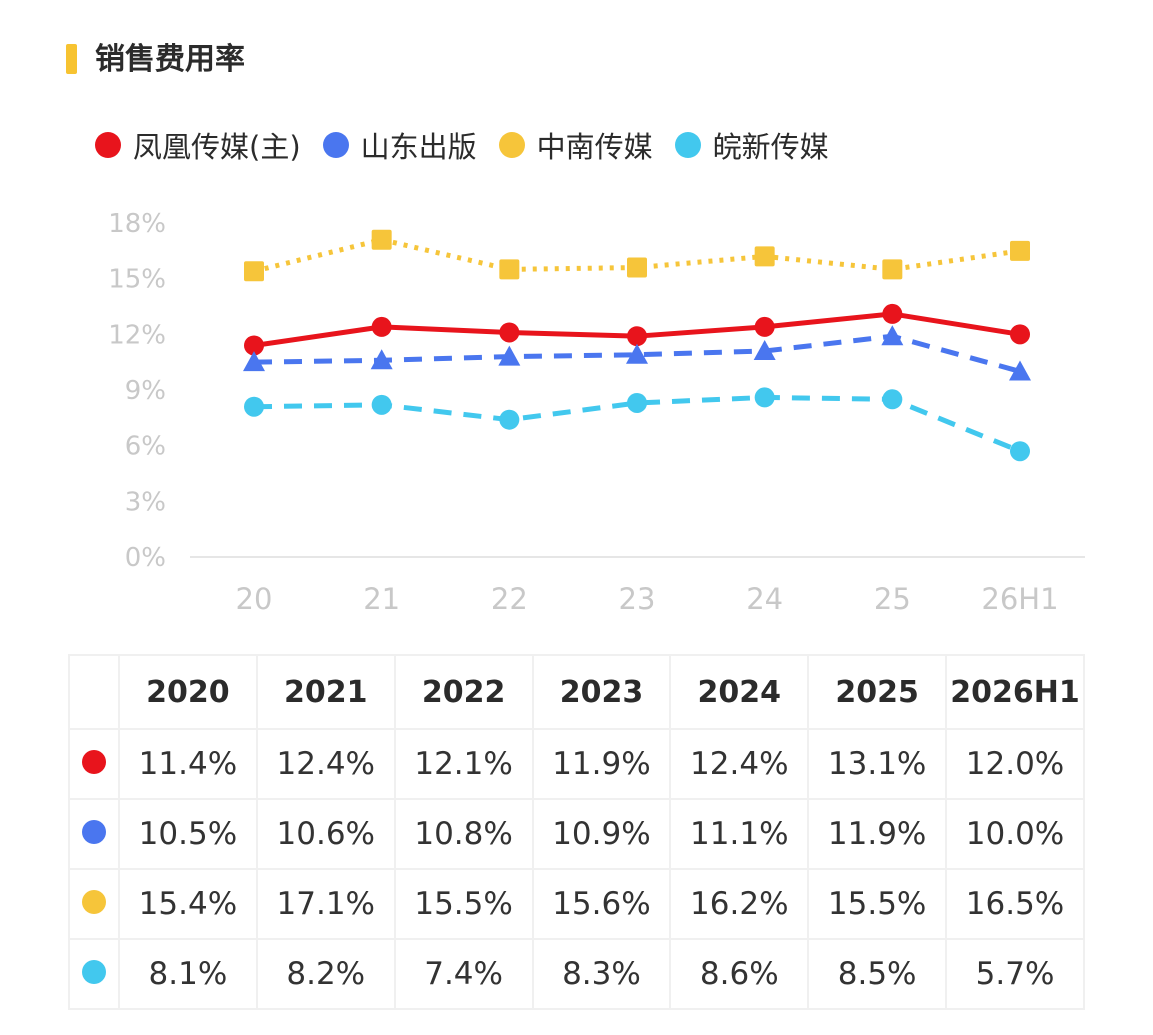 The height and width of the screenshot is (1035, 1153). I want to click on table-cell: 15.4%, so click(188, 904).